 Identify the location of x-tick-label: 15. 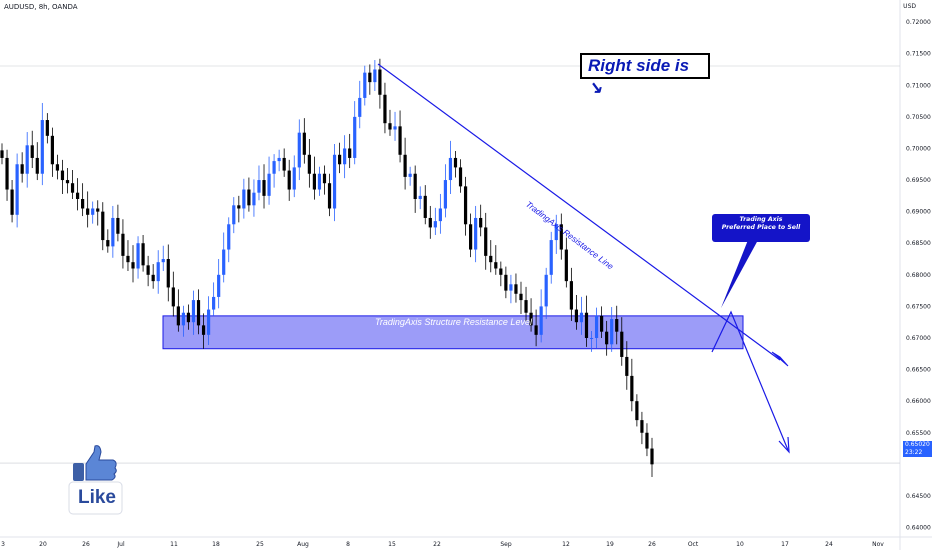
(392, 544).